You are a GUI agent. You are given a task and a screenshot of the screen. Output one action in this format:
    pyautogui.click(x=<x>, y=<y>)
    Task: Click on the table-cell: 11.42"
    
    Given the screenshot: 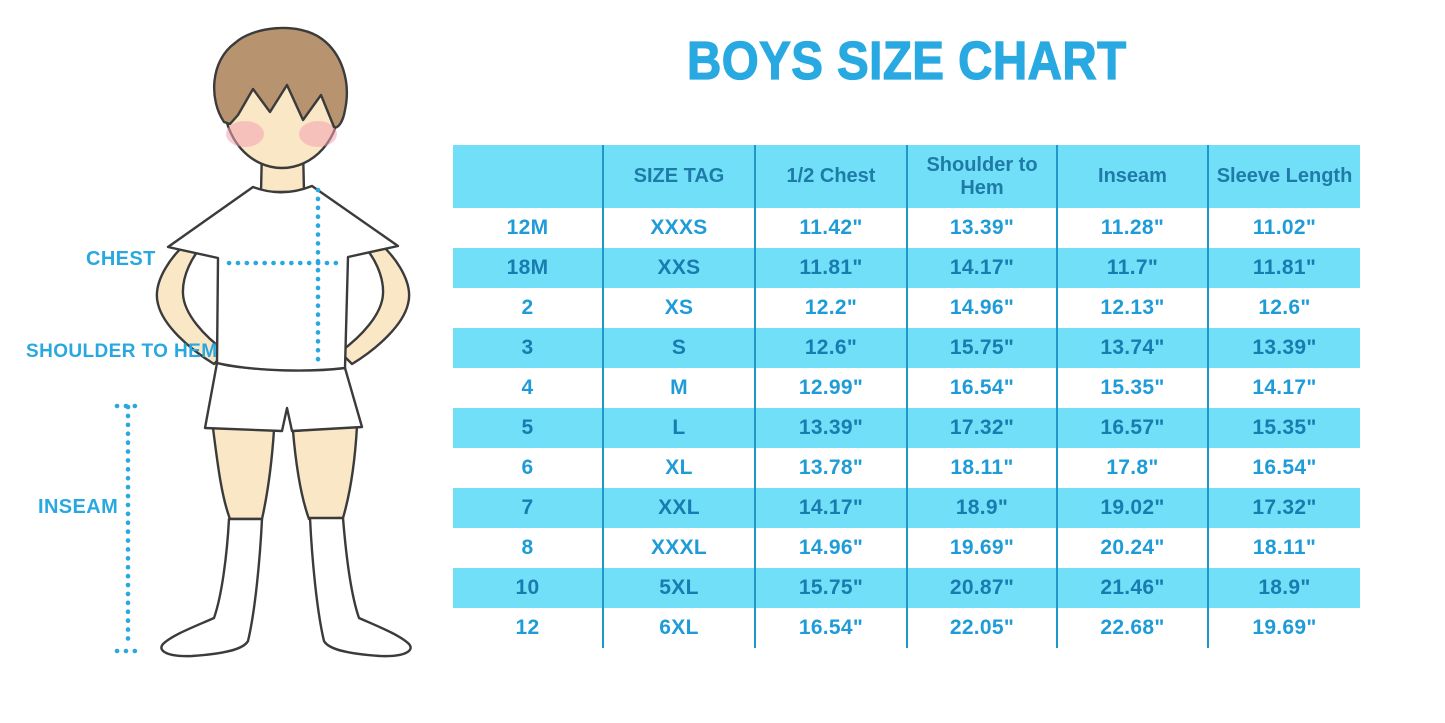 What is the action you would take?
    pyautogui.click(x=830, y=228)
    